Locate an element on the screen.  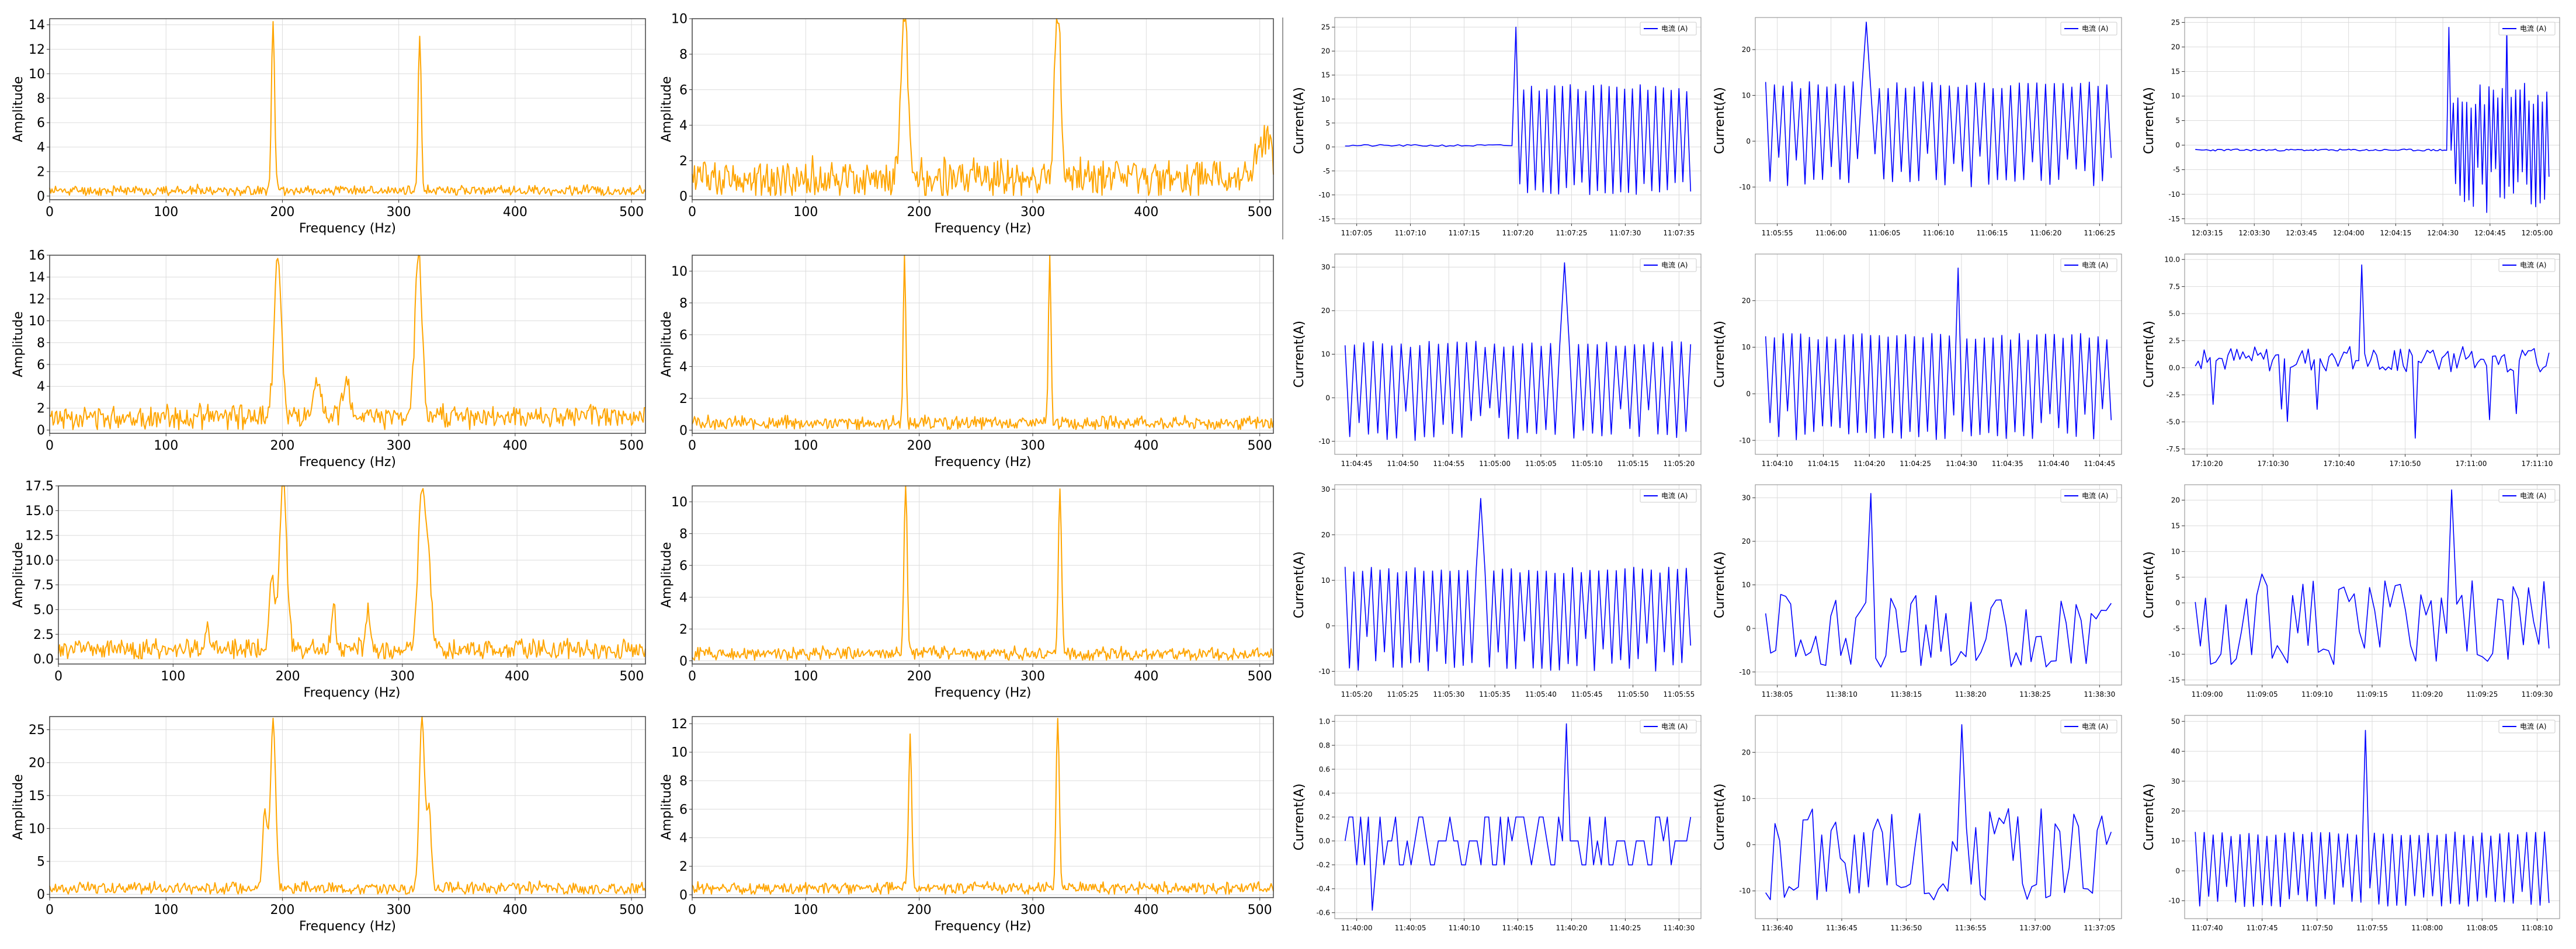
ts-r3c3-ytick-label-3: 20 is located at coordinates (1326, 535).